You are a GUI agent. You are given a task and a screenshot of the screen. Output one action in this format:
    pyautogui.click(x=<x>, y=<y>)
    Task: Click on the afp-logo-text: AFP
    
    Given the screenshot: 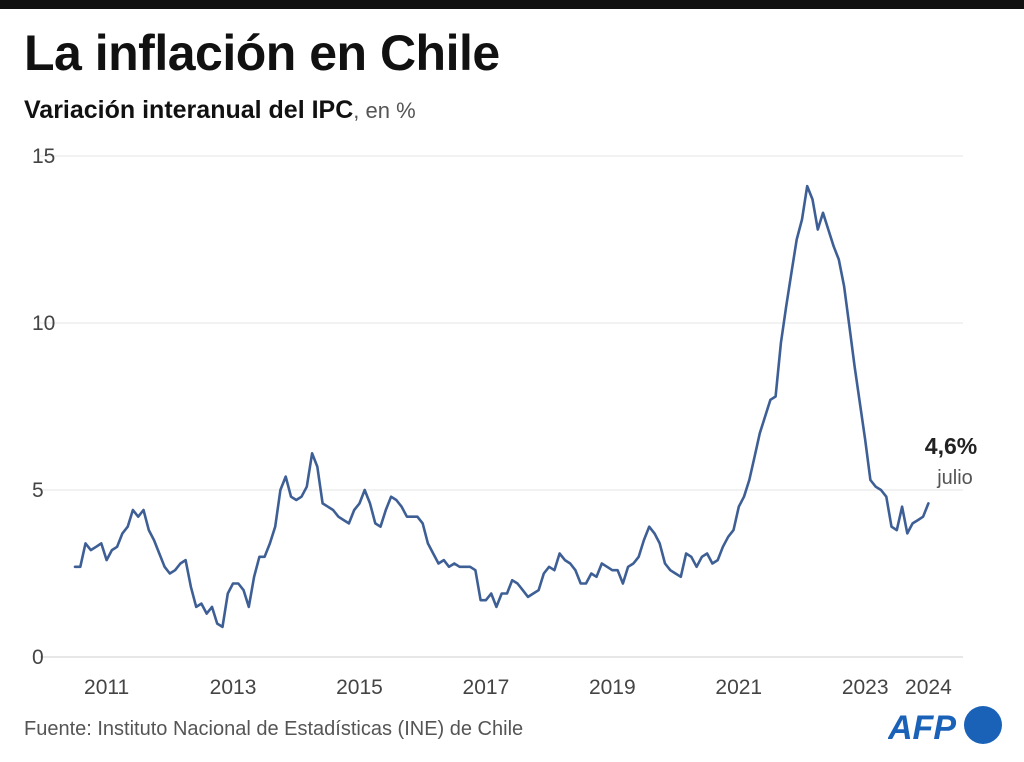 What is the action you would take?
    pyautogui.click(x=922, y=727)
    